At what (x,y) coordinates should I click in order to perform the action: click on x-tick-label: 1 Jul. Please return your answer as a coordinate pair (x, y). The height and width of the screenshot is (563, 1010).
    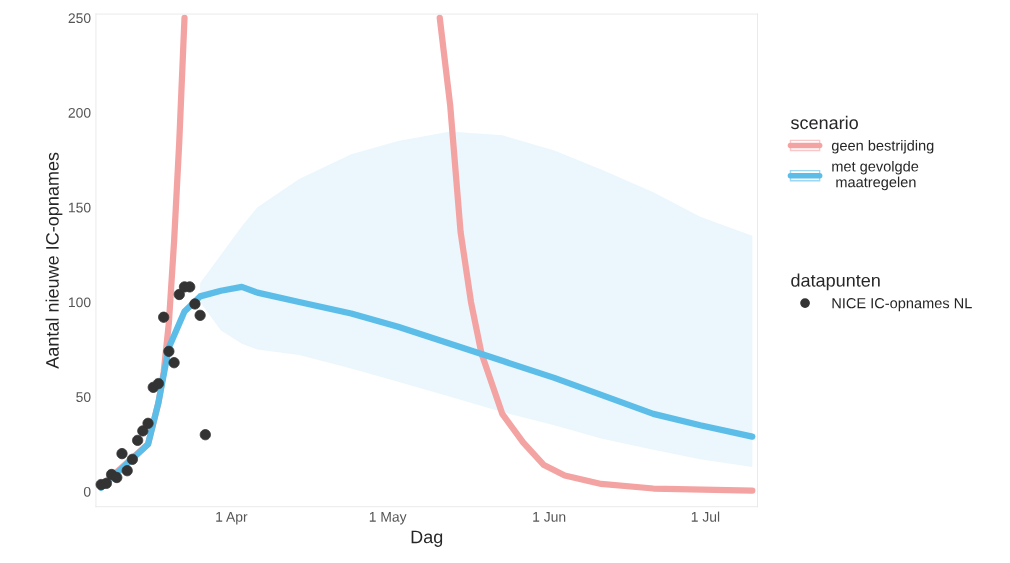
    Looking at the image, I should click on (705, 516).